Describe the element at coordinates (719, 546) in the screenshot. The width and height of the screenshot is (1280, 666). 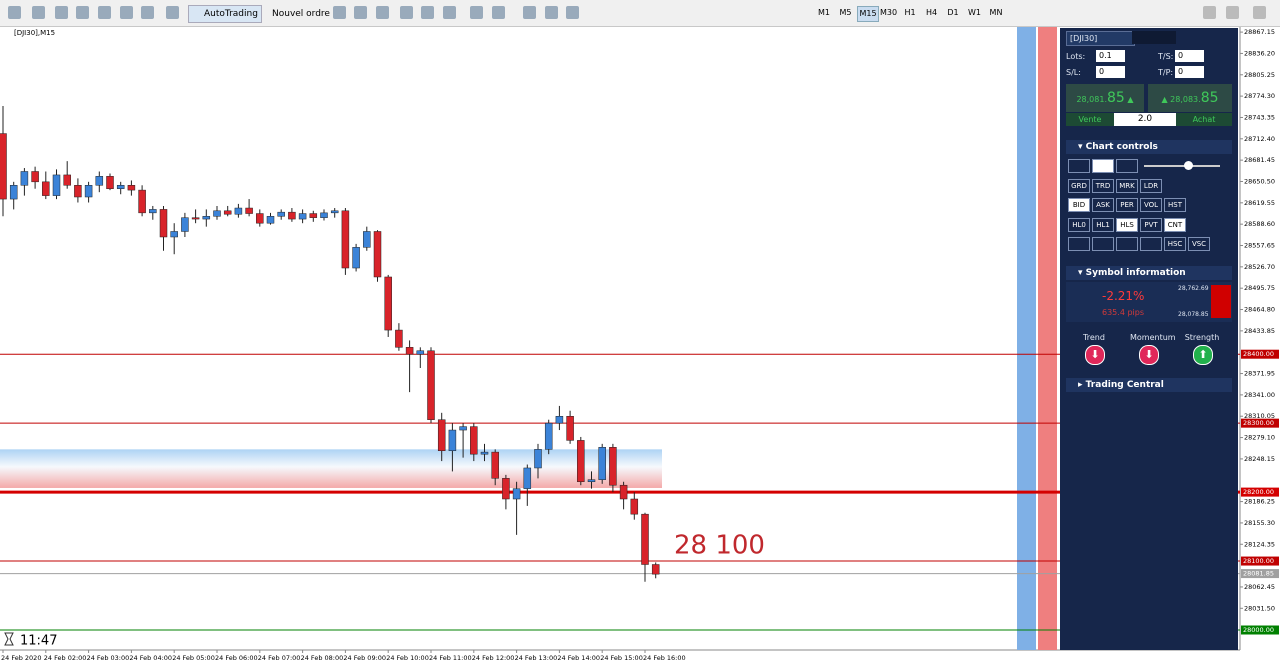
I see `annotation: 28 100` at that location.